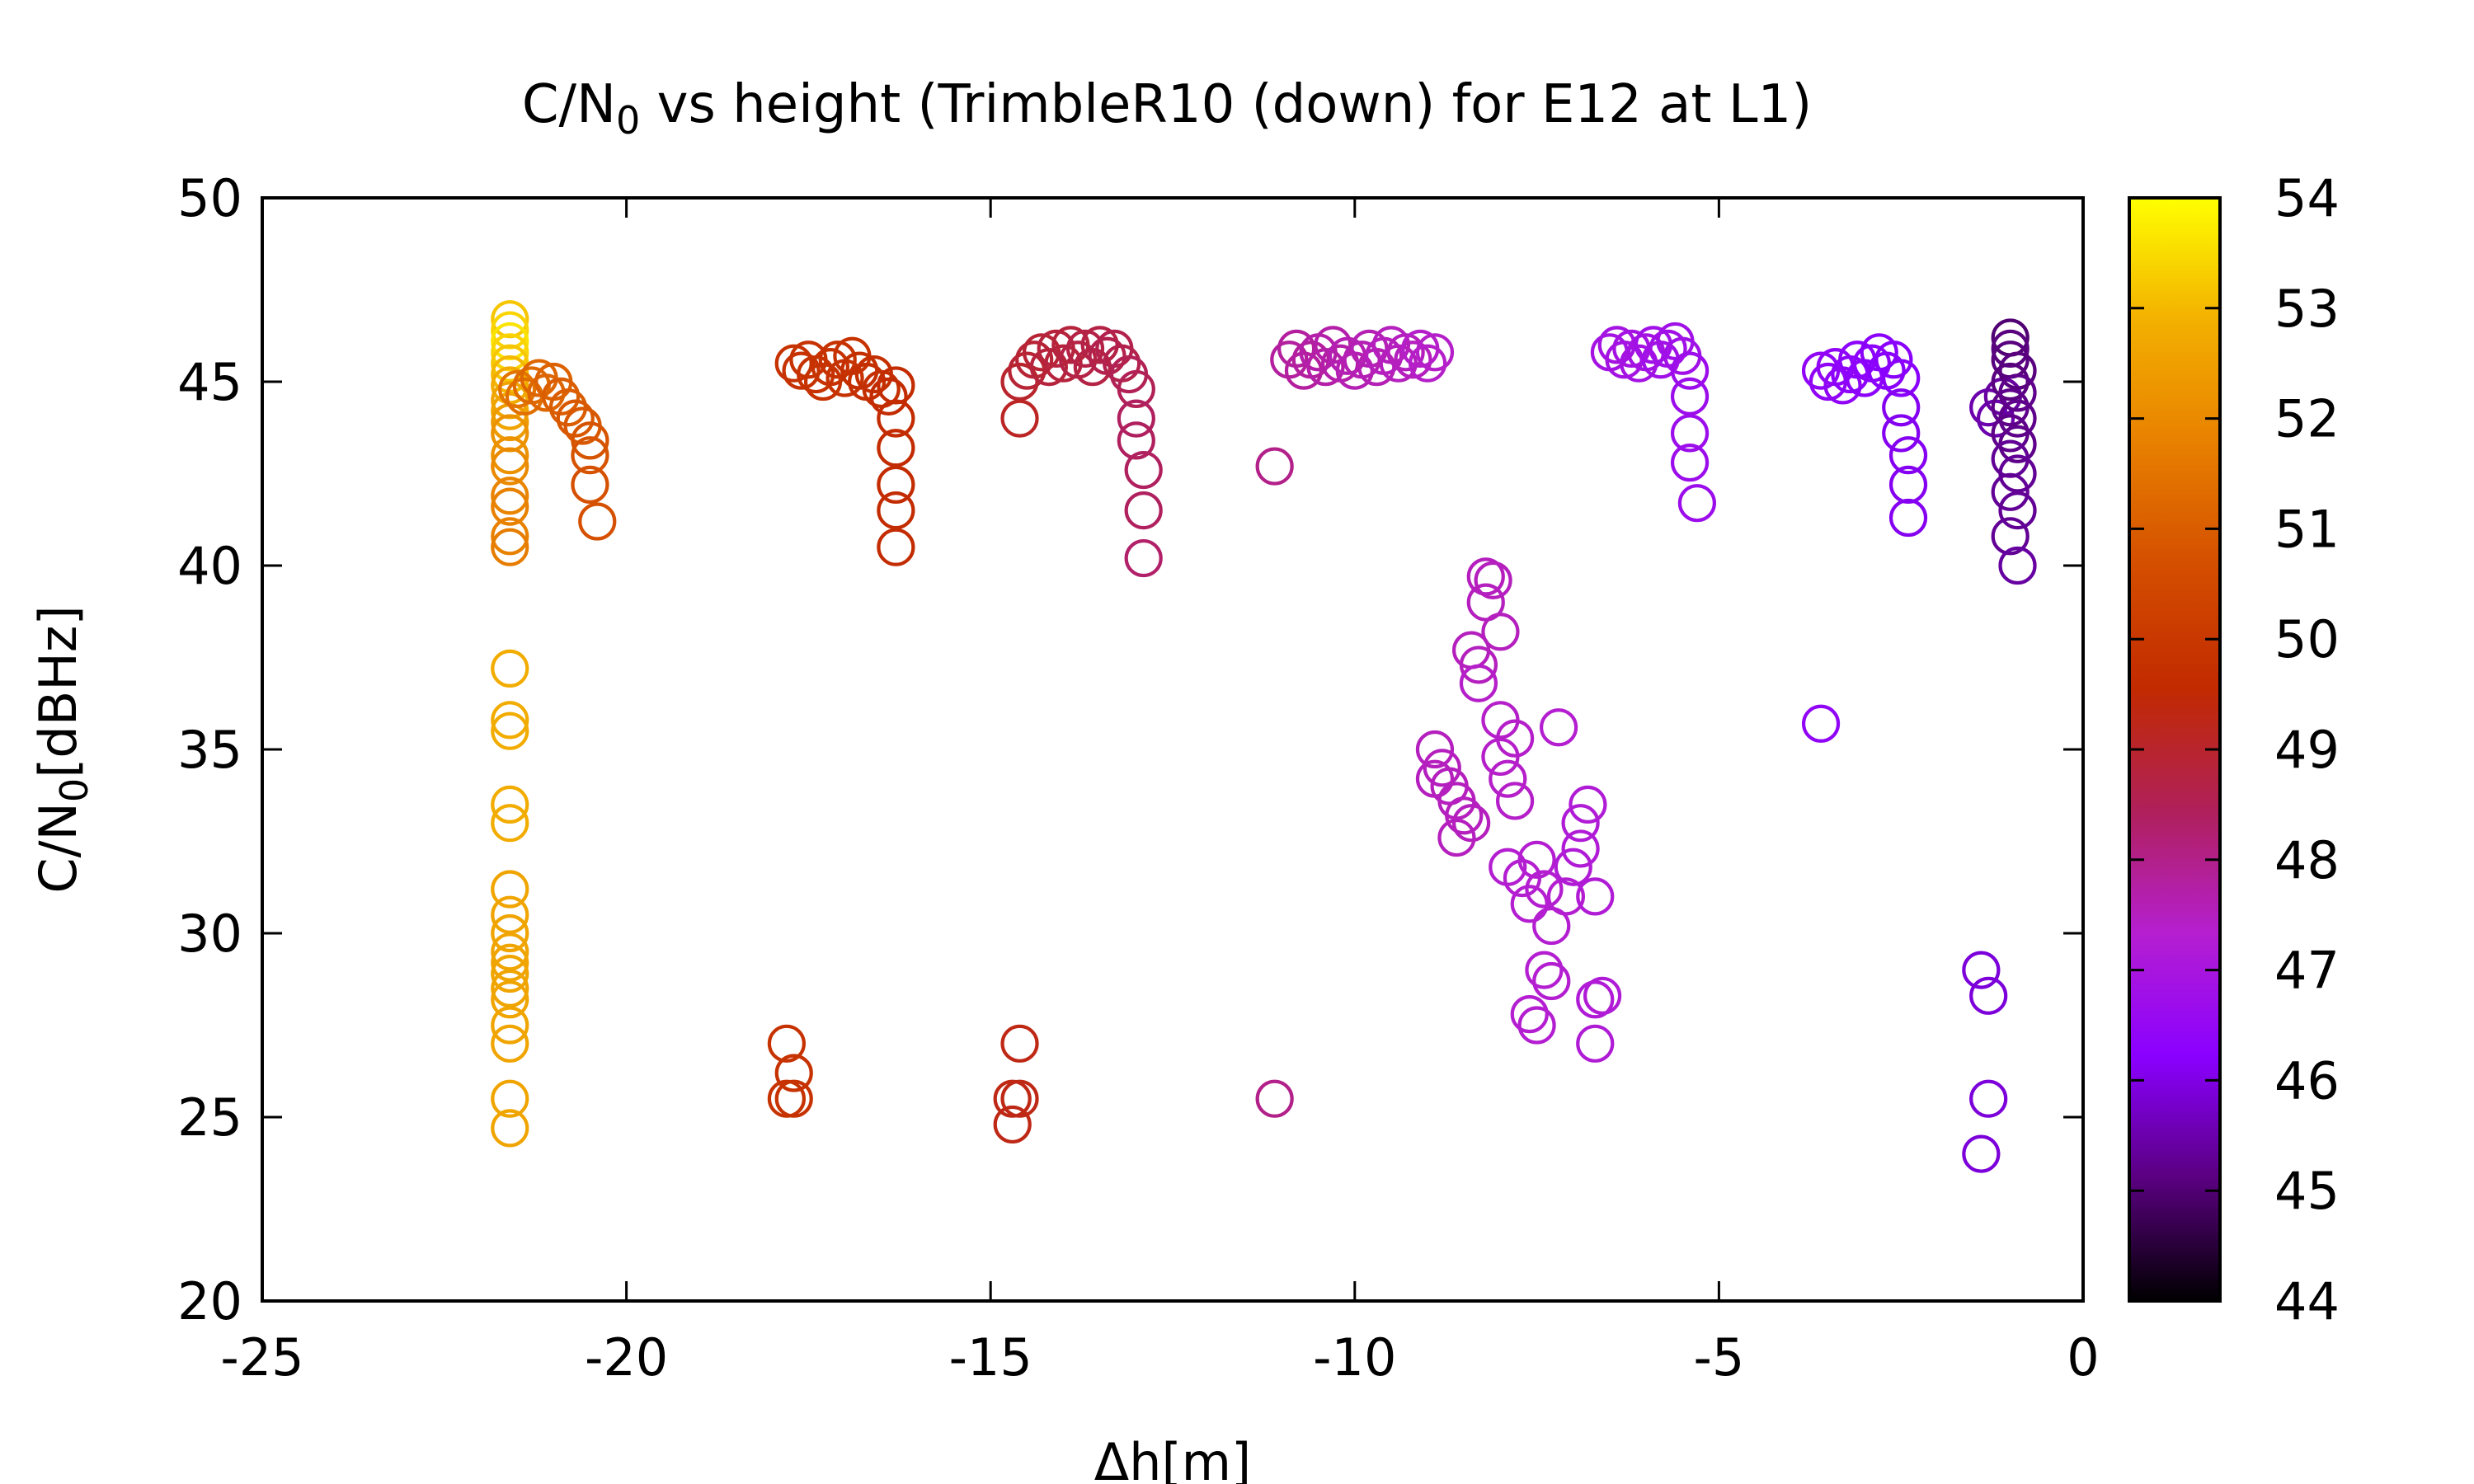 This screenshot has width=2474, height=1484. Describe the element at coordinates (209, 934) in the screenshot. I see `y-tick-label: 30` at that location.